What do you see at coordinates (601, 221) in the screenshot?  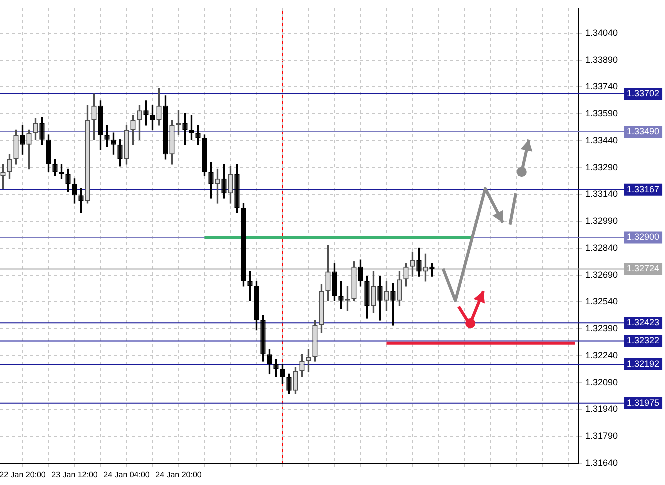 I see `y-tick-label: 1.32990` at bounding box center [601, 221].